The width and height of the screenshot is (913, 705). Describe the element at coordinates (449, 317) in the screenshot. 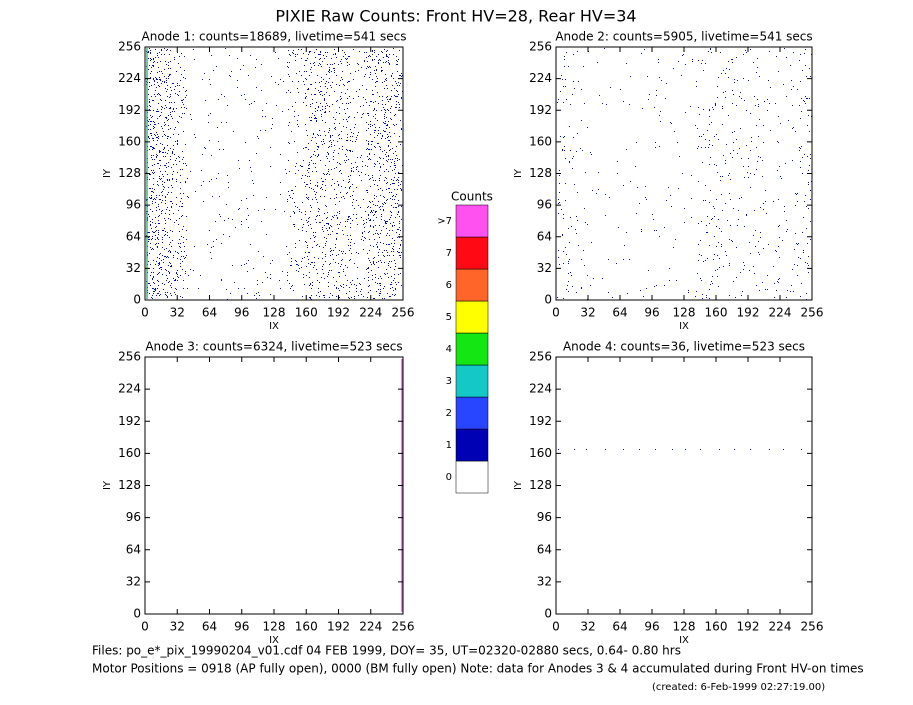

I see `colorbar-label: 5` at that location.